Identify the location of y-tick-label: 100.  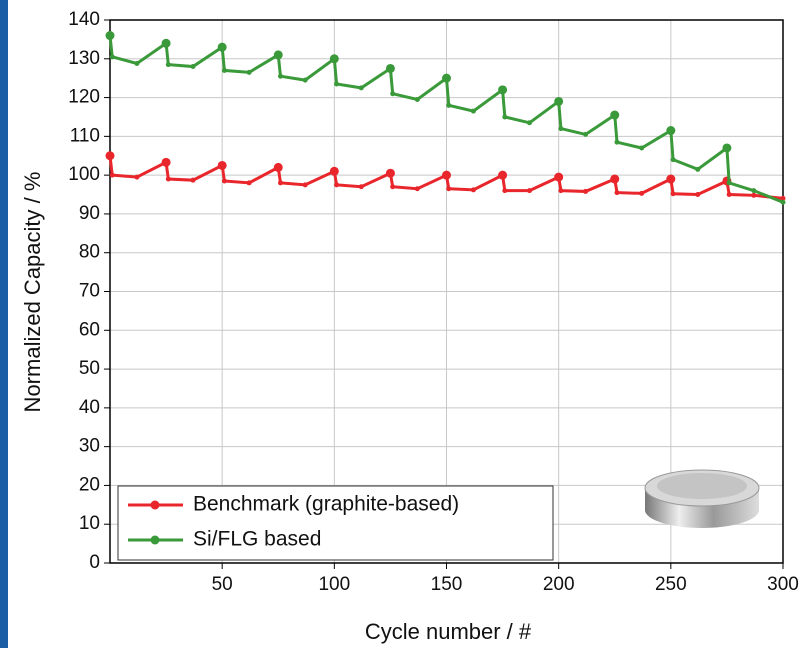
(84, 174).